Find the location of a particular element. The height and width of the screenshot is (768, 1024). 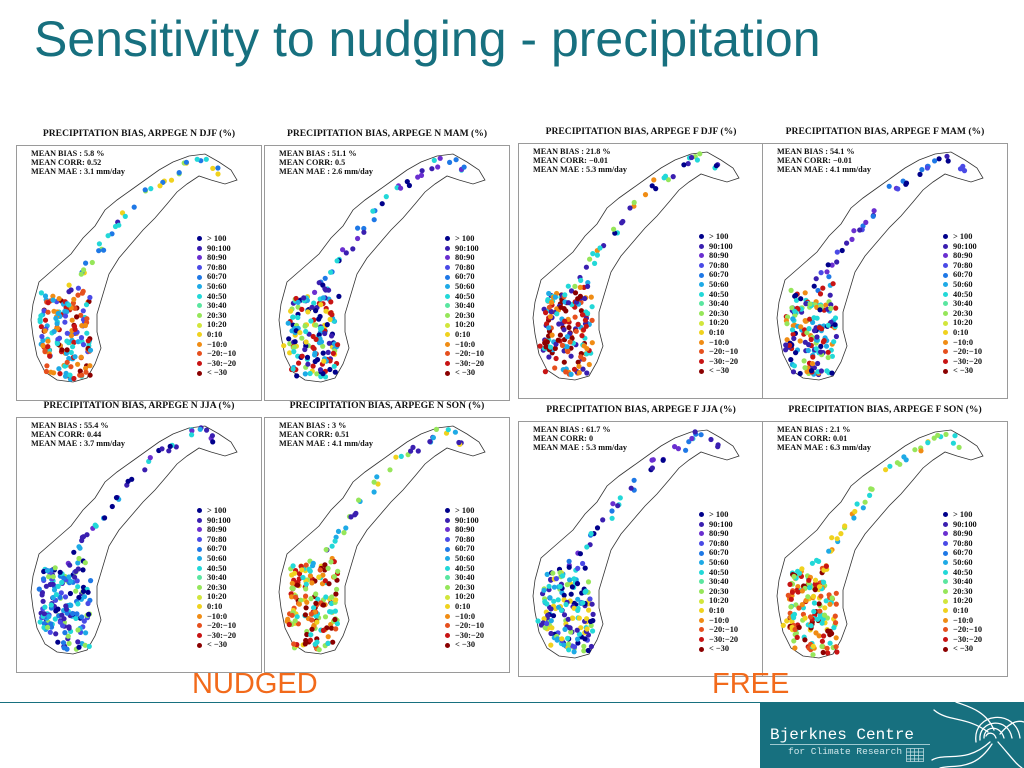

mean-corr: MEAN CORR: 0.44 is located at coordinates (66, 434).